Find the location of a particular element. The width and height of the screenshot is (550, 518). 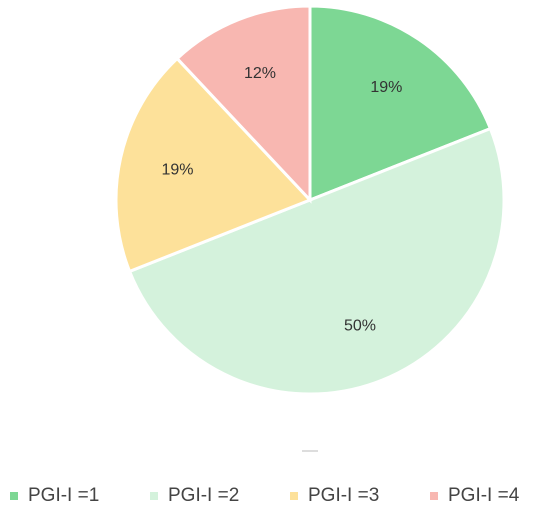

legend-label: PGI-I =1 is located at coordinates (63, 495).